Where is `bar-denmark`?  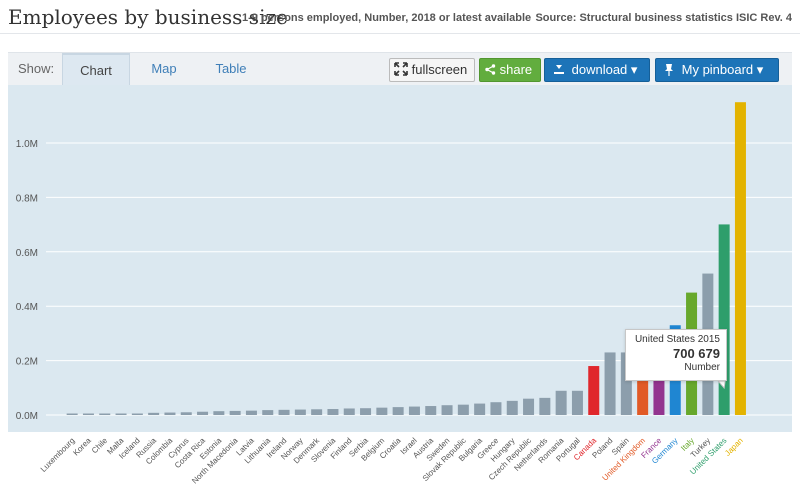 bar-denmark is located at coordinates (317, 412).